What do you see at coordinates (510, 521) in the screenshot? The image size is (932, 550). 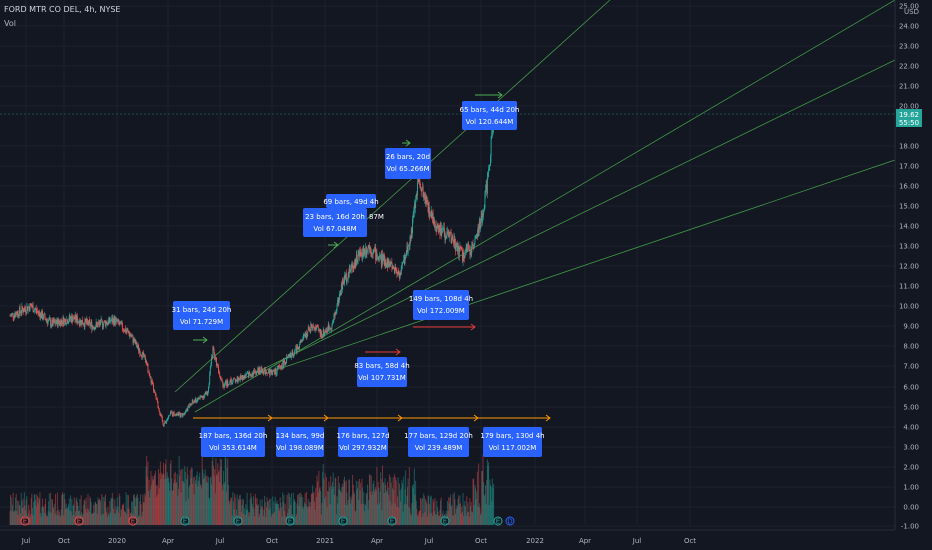 I see `earnings-marker: D` at bounding box center [510, 521].